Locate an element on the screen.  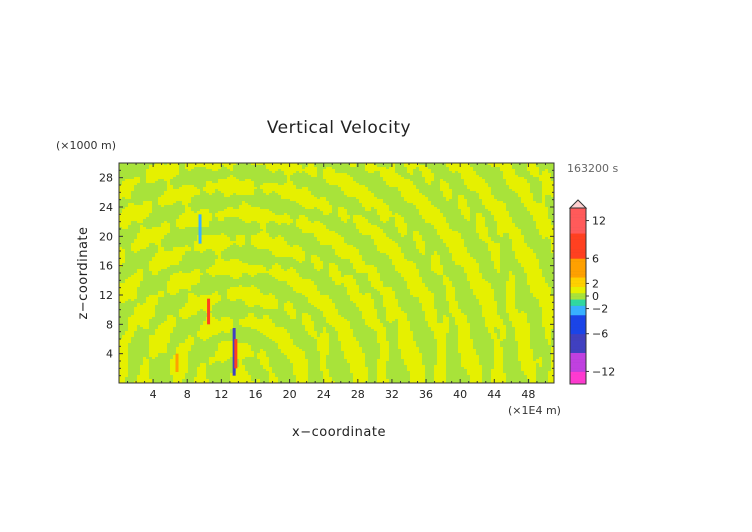
colorbar-tick-label: 2 is located at coordinates (595, 283).